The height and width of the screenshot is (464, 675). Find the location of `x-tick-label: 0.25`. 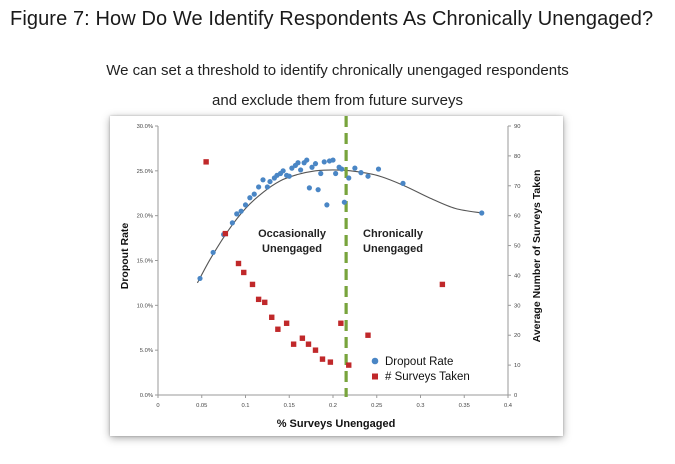

x-tick-label: 0.25 is located at coordinates (376, 406).